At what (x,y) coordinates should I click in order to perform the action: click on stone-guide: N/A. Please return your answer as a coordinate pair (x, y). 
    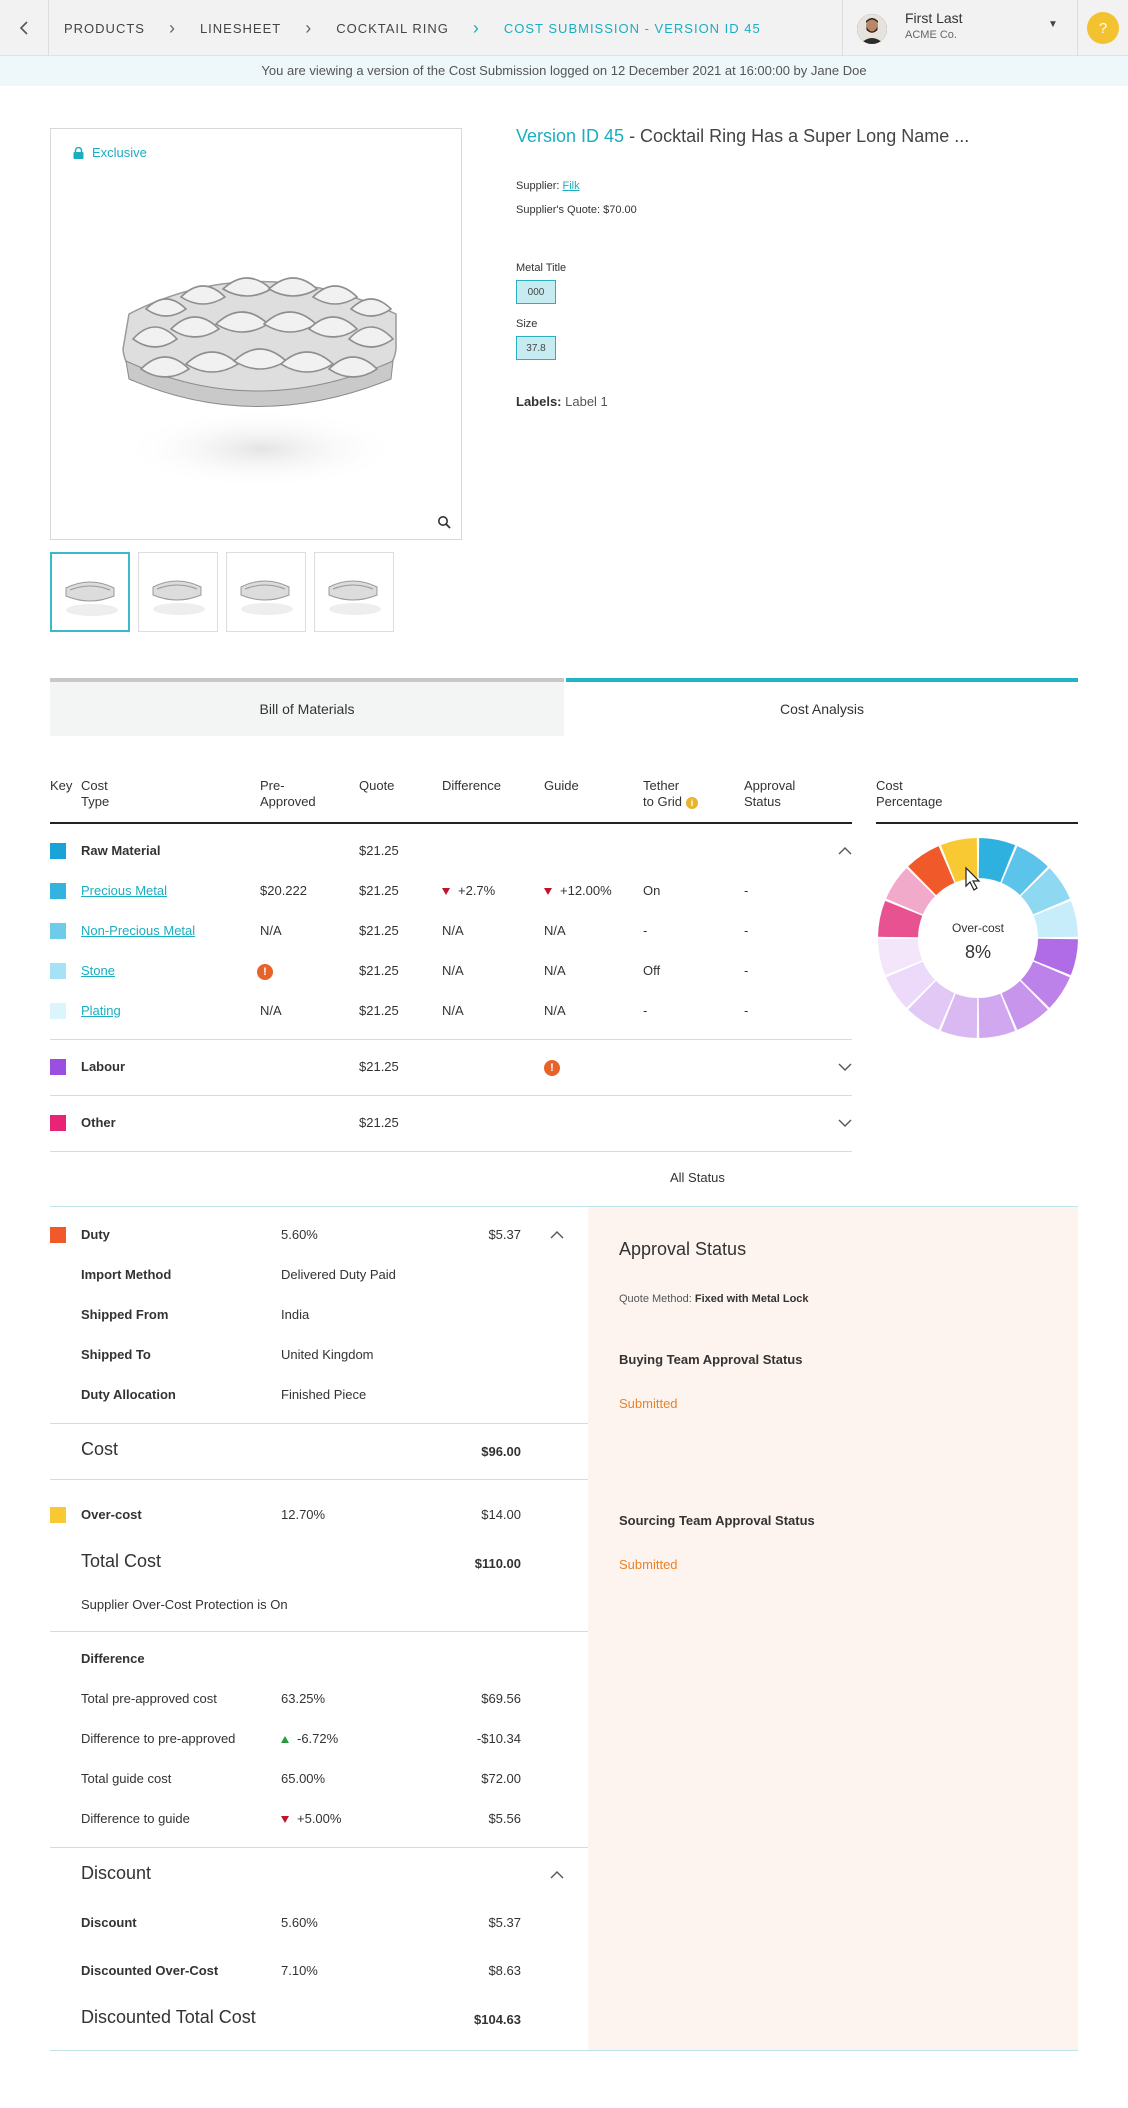
    Looking at the image, I should click on (555, 970).